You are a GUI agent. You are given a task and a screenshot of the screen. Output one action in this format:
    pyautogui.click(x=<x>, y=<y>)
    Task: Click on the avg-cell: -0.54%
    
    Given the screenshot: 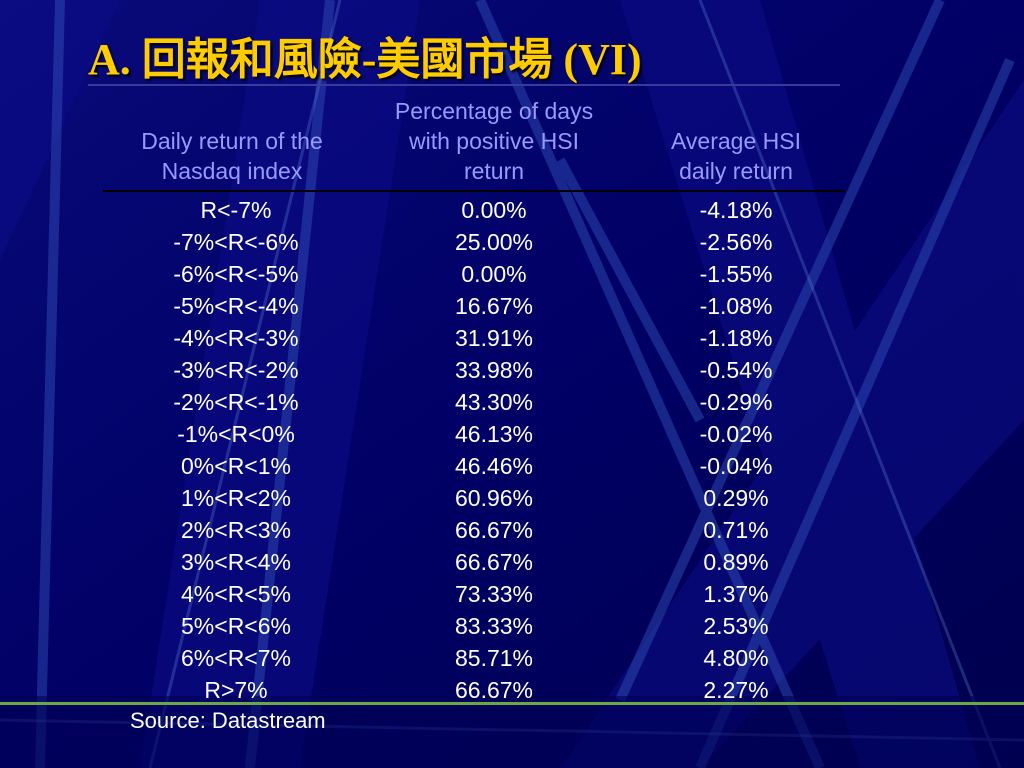 What is the action you would take?
    pyautogui.click(x=736, y=370)
    